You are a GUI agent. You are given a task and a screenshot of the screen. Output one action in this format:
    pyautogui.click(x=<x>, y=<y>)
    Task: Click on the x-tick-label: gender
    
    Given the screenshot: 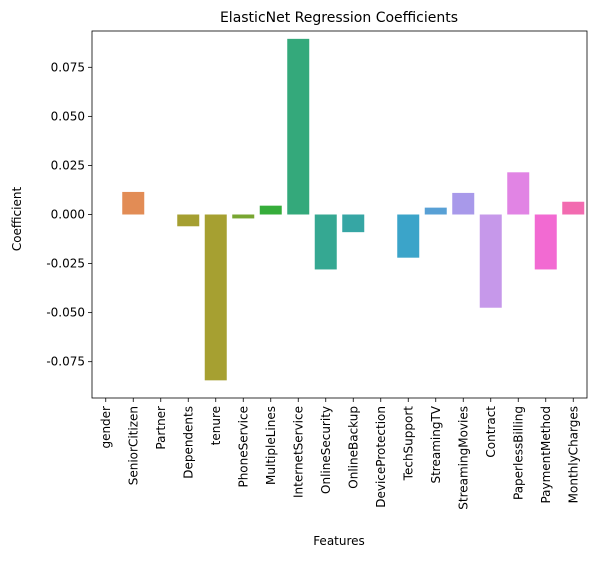 What is the action you would take?
    pyautogui.click(x=106, y=427)
    